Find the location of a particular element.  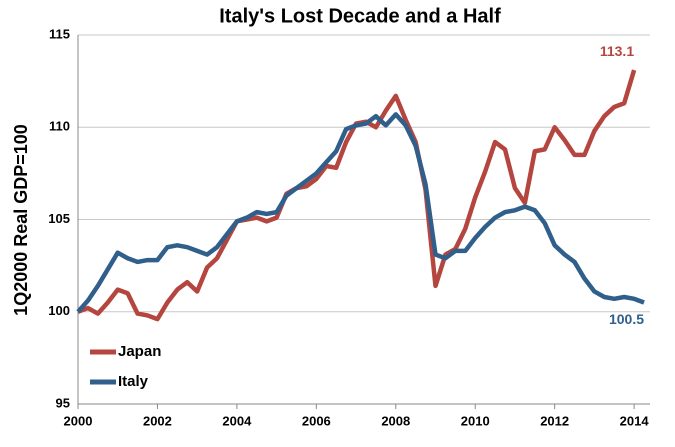

x-tick-label: 2000 is located at coordinates (78, 420).